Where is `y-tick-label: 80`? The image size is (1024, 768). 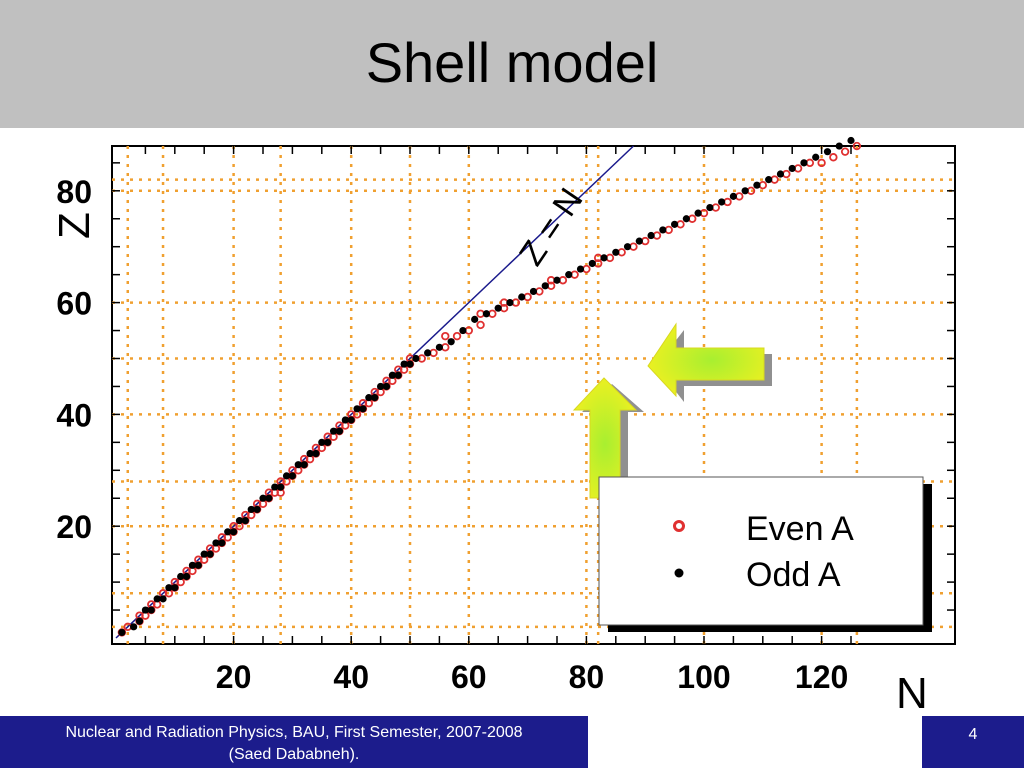 y-tick-label: 80 is located at coordinates (74, 192).